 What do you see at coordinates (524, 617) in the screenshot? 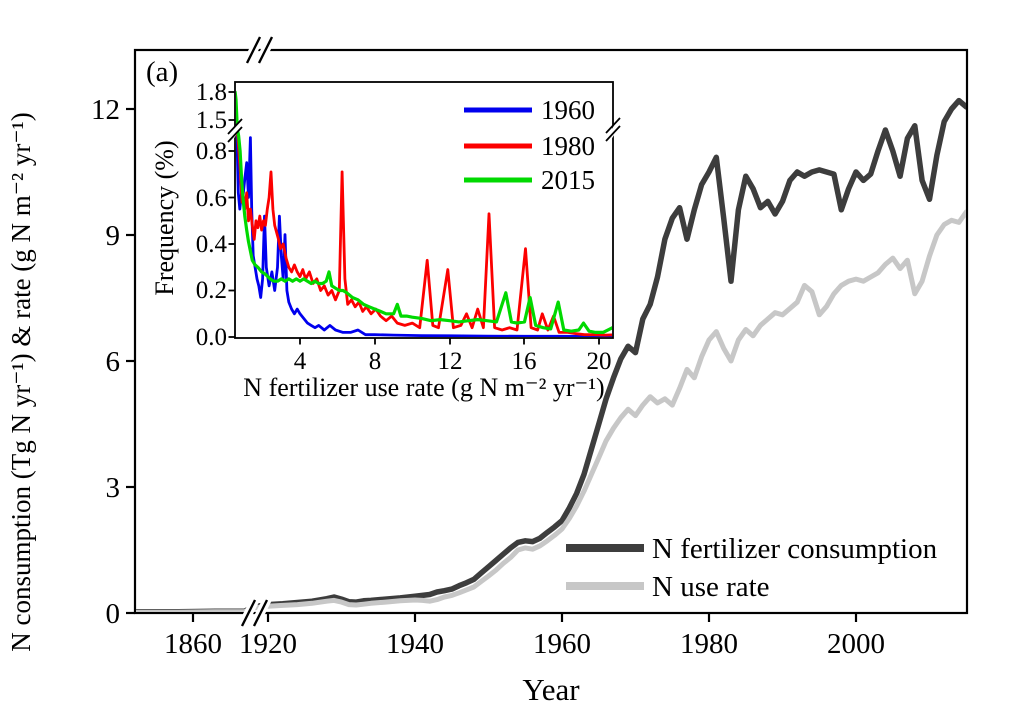
I see `main-x-axis-ticks` at bounding box center [524, 617].